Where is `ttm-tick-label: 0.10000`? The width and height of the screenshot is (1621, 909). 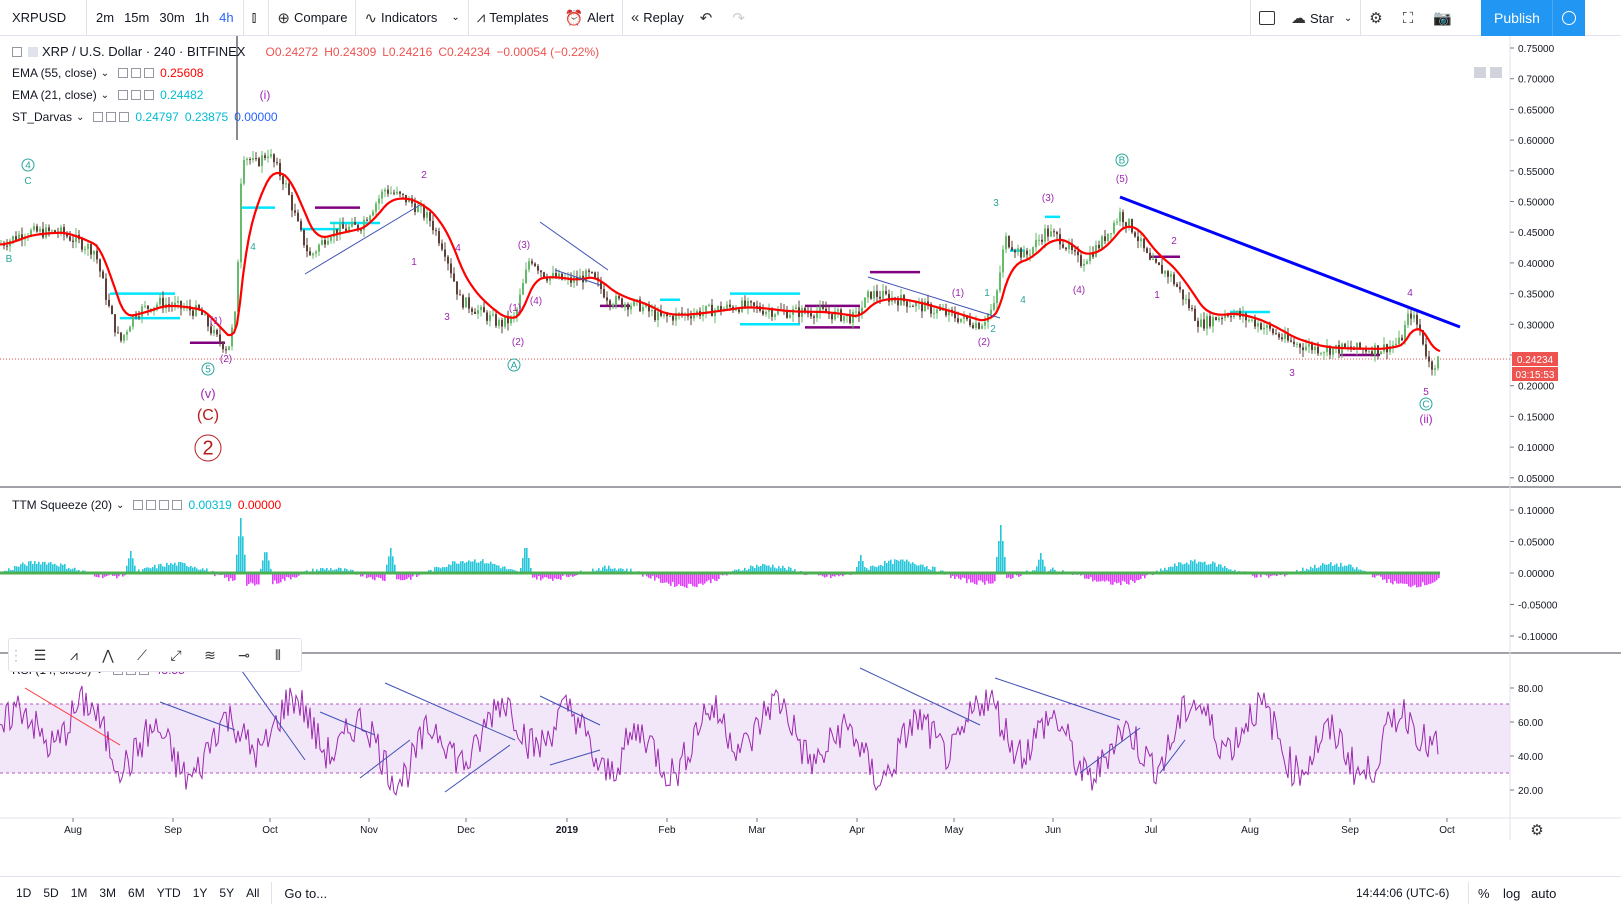 ttm-tick-label: 0.10000 is located at coordinates (1536, 511).